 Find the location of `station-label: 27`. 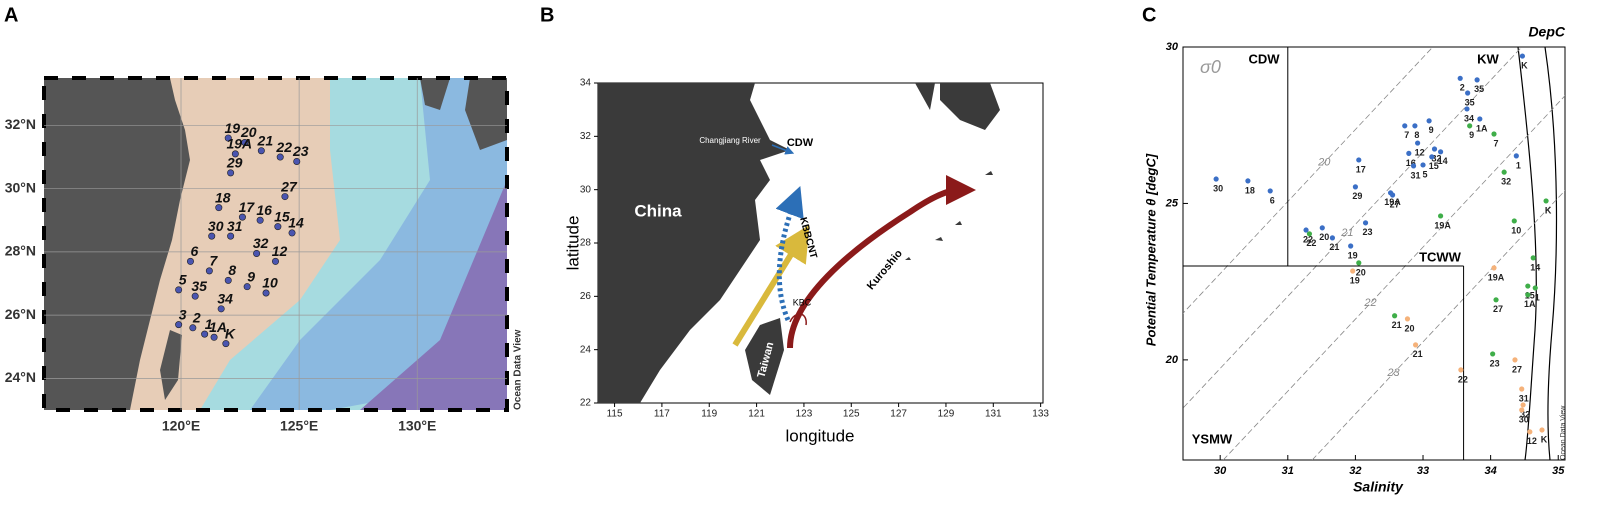

station-label: 27 is located at coordinates (289, 186).